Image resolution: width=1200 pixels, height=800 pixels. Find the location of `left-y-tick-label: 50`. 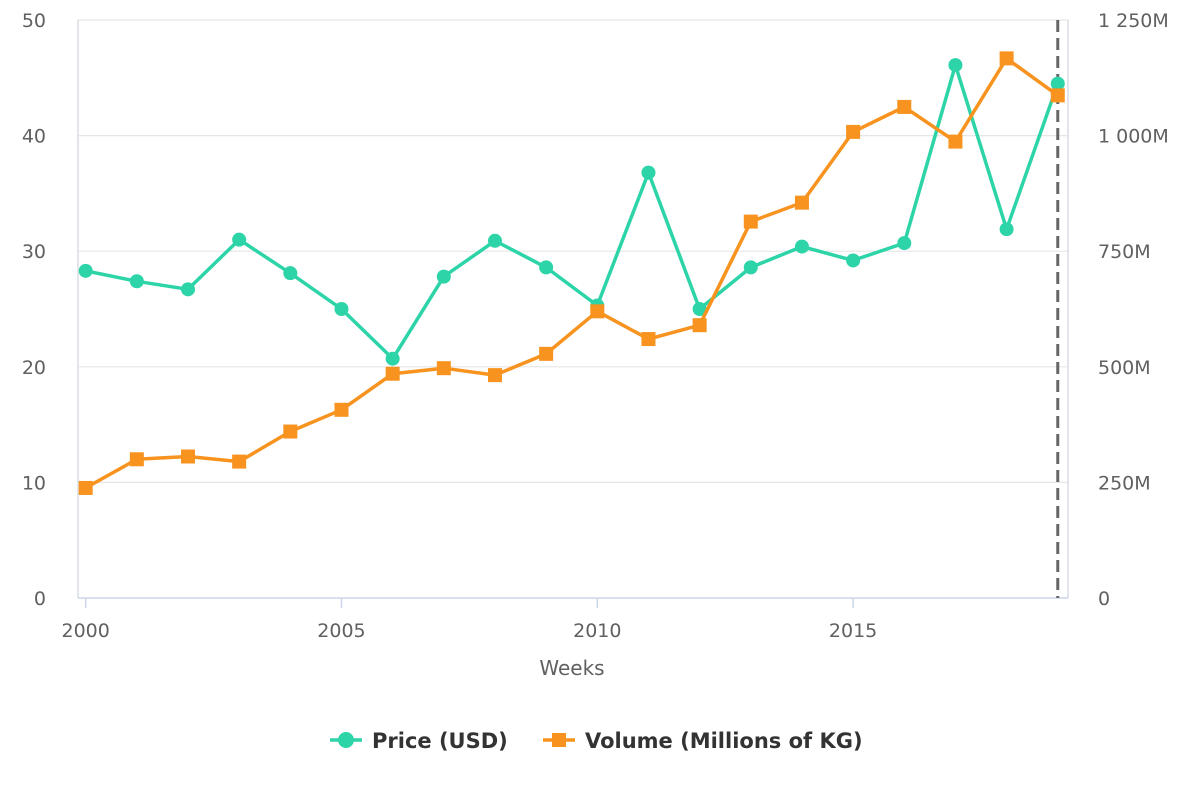

left-y-tick-label: 50 is located at coordinates (34, 21).